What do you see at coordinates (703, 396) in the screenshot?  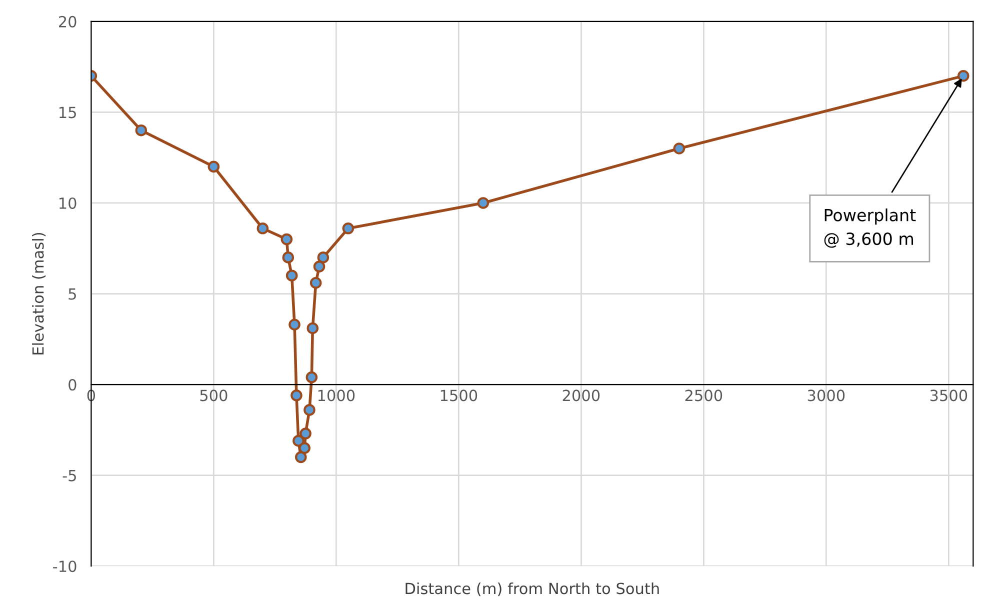 I see `x-tick-label: 2500` at bounding box center [703, 396].